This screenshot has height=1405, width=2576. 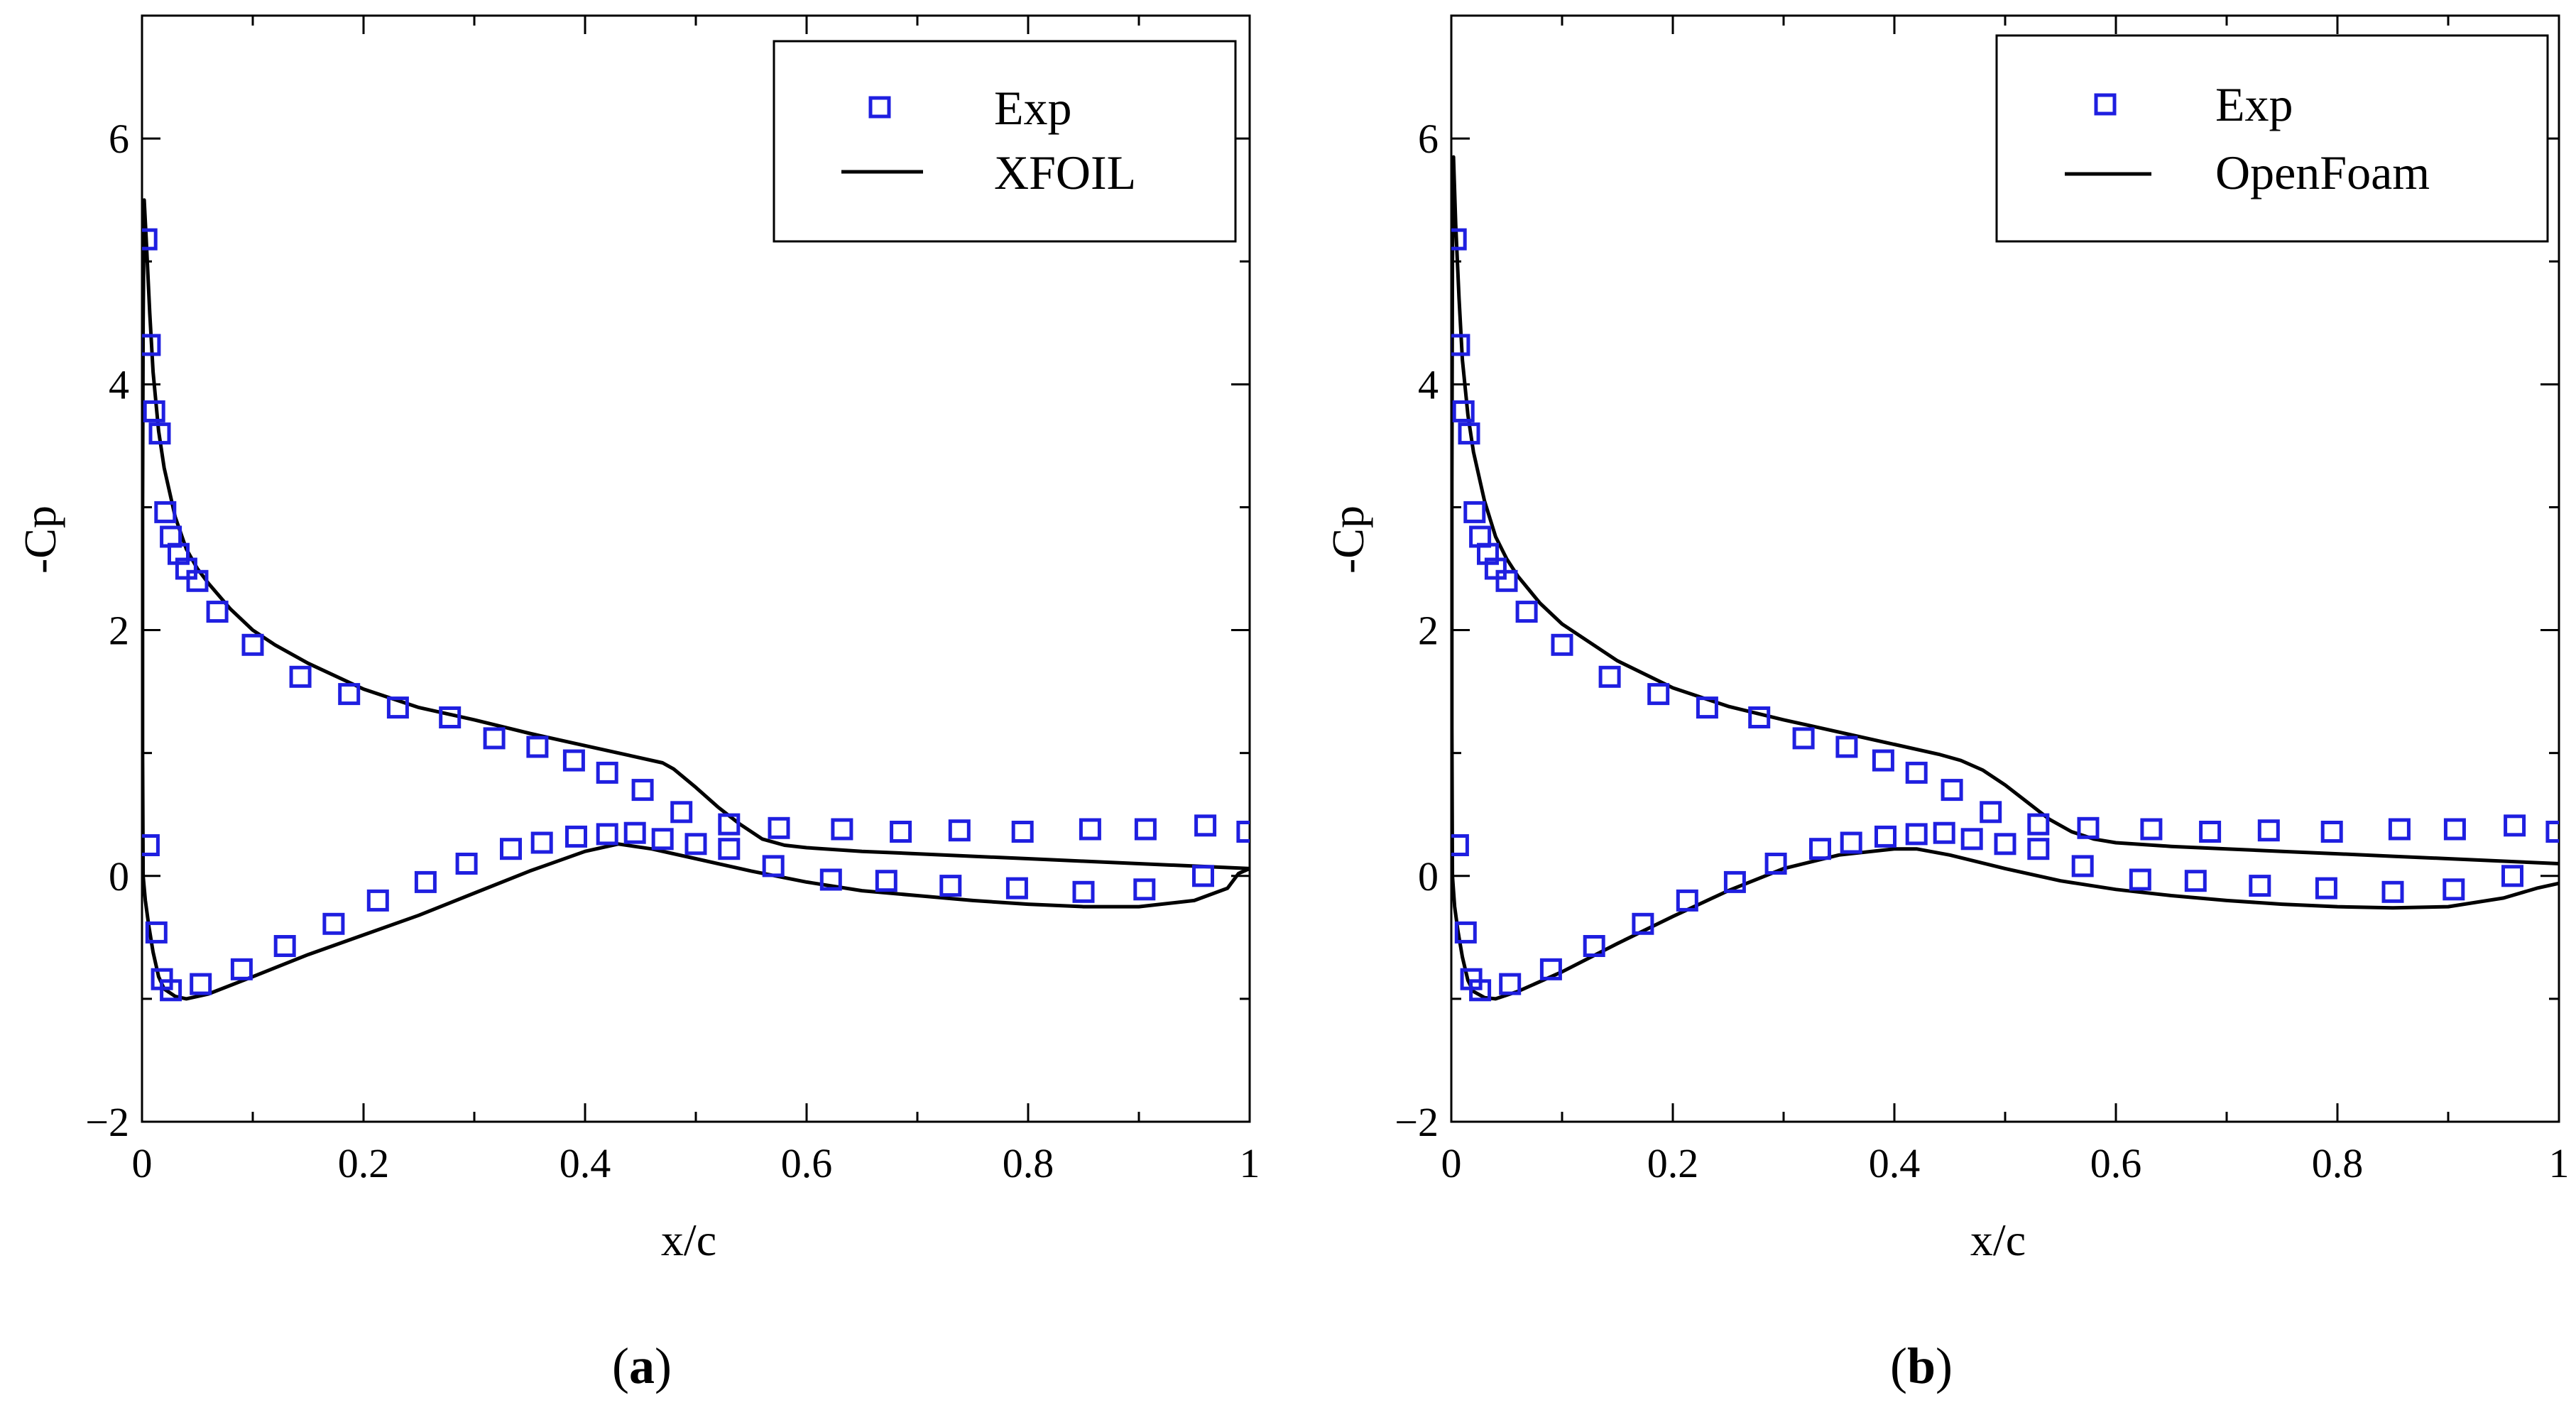 I want to click on y-tick-label: 0, so click(x=119, y=876).